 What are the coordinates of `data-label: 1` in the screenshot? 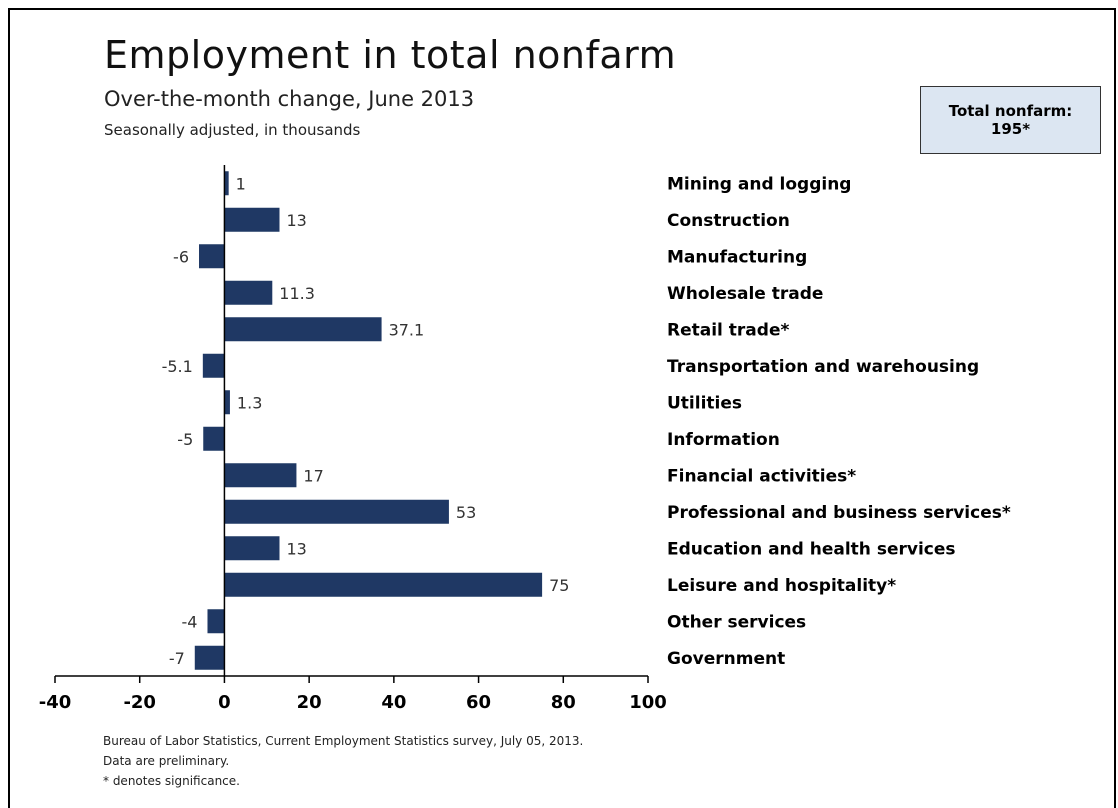 It's located at (241, 183).